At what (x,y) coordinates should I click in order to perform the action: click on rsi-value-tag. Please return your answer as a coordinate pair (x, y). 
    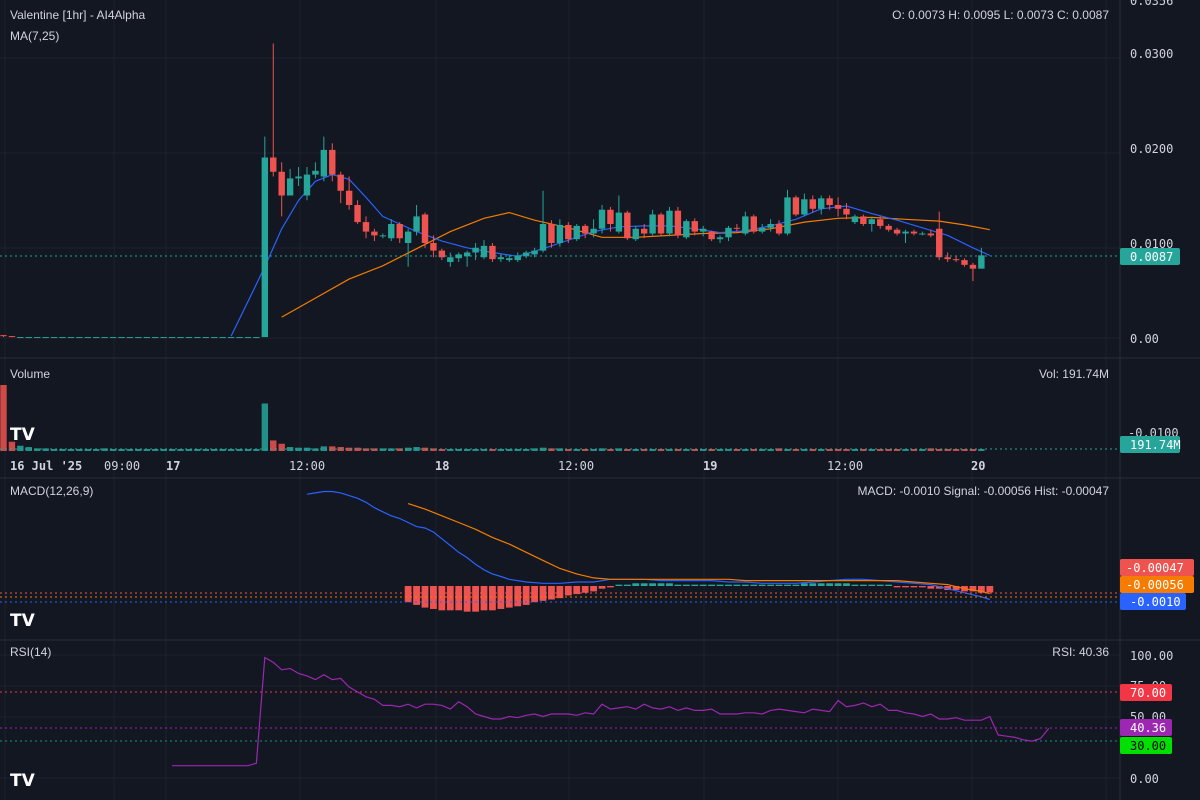
    Looking at the image, I should click on (1146, 727).